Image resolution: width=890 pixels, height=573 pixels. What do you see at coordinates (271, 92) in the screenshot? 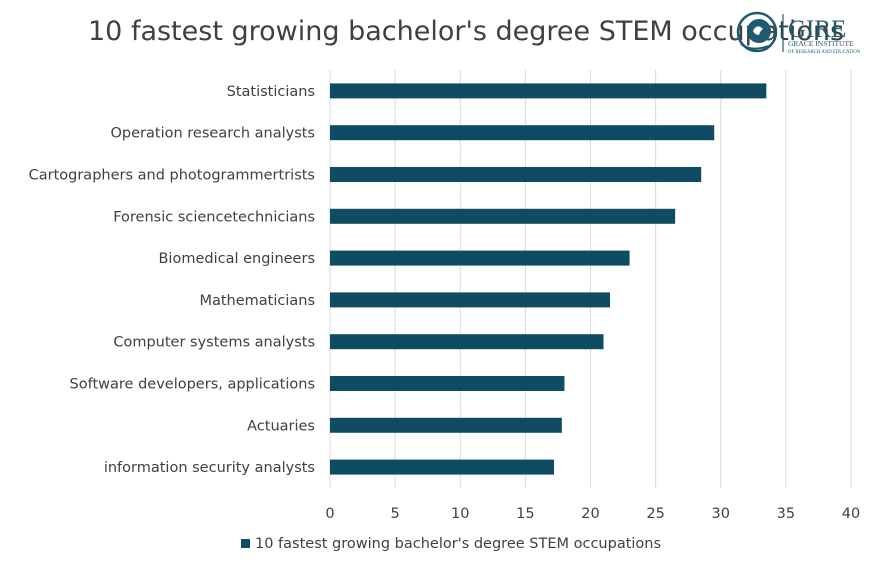
I see `category-label: Statisticians` at bounding box center [271, 92].